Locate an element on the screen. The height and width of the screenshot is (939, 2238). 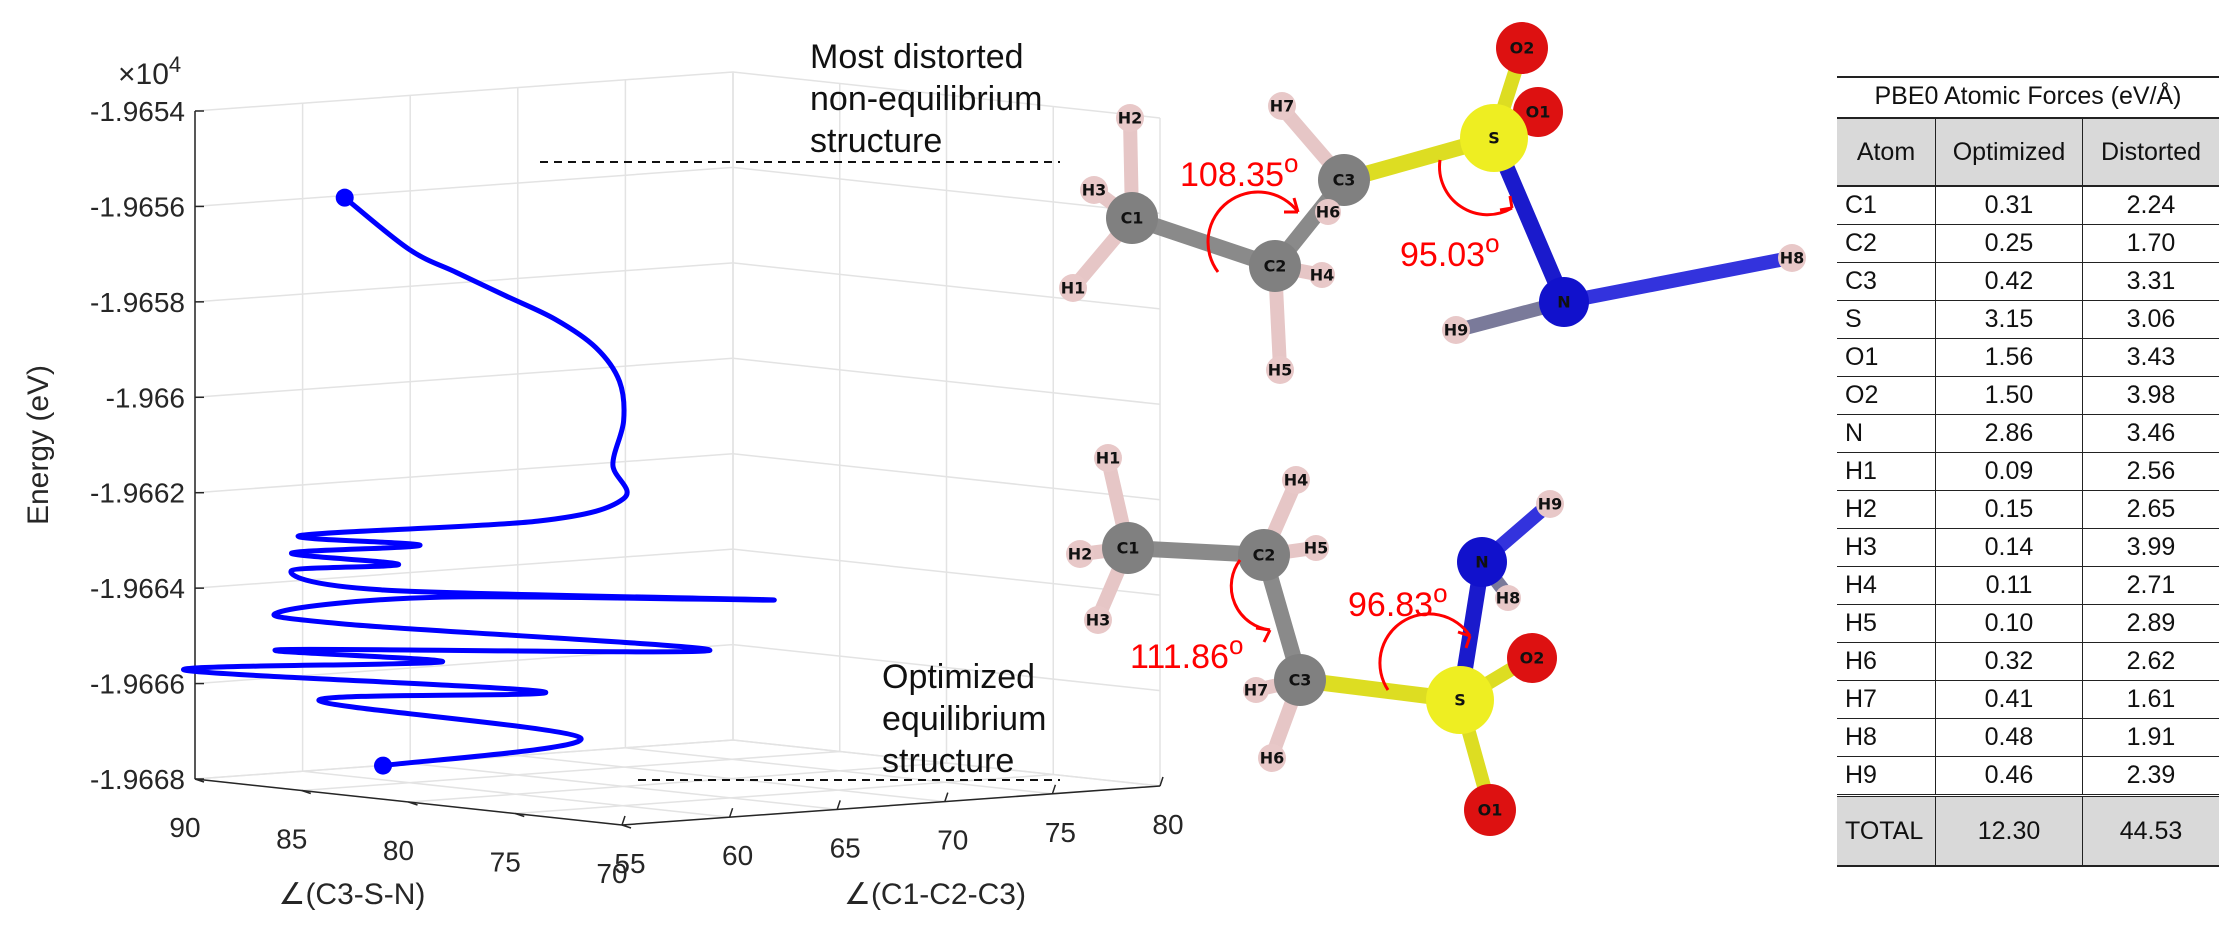
distorted-cell: 3.06 is located at coordinates (2150, 319).